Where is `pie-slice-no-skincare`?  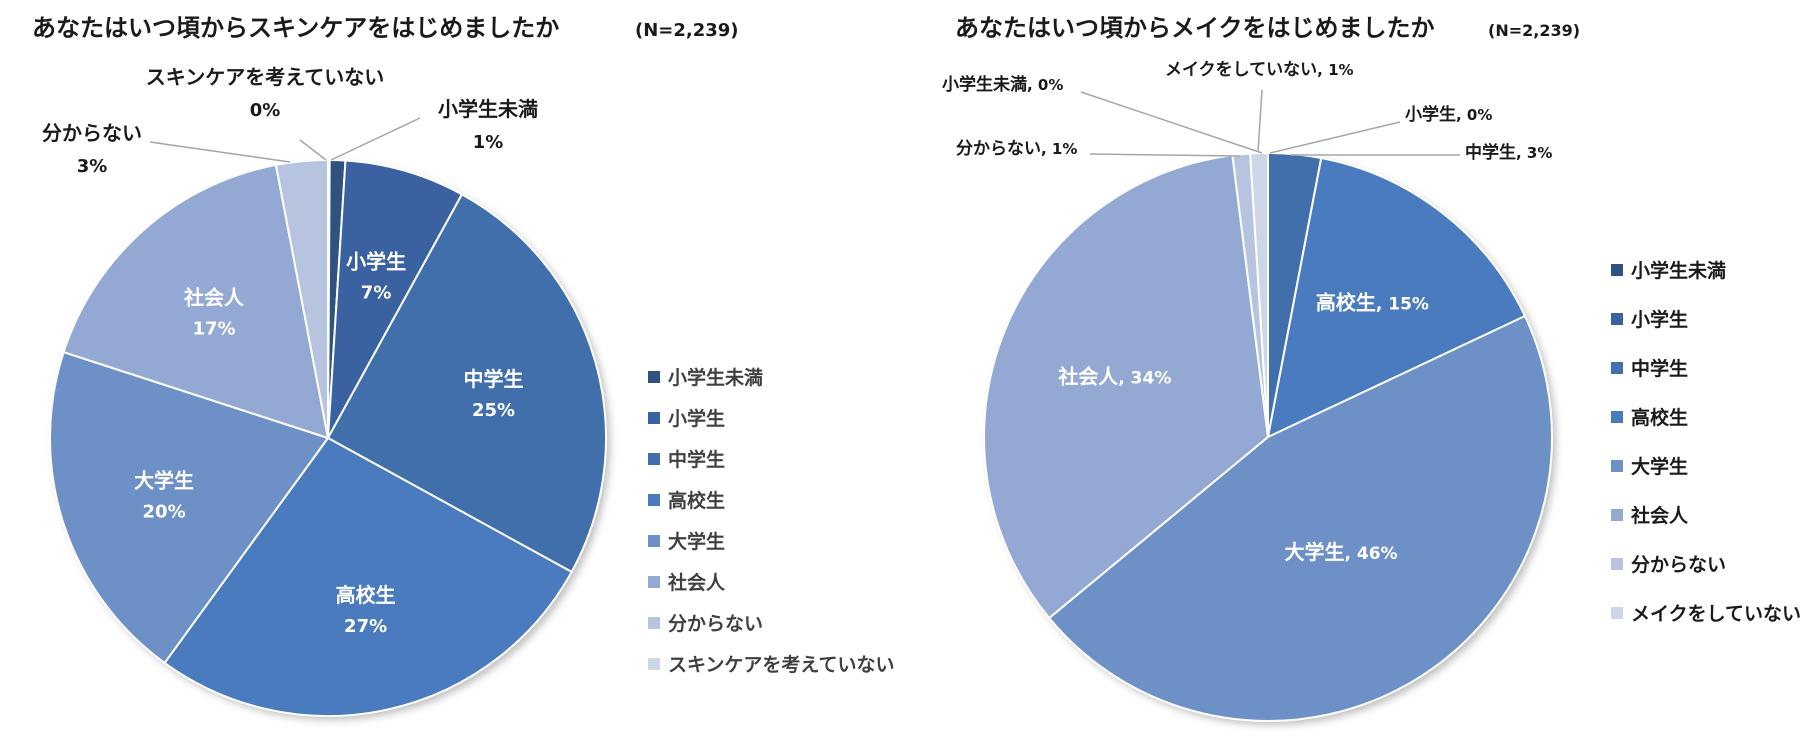
pie-slice-no-skincare is located at coordinates (329, 298).